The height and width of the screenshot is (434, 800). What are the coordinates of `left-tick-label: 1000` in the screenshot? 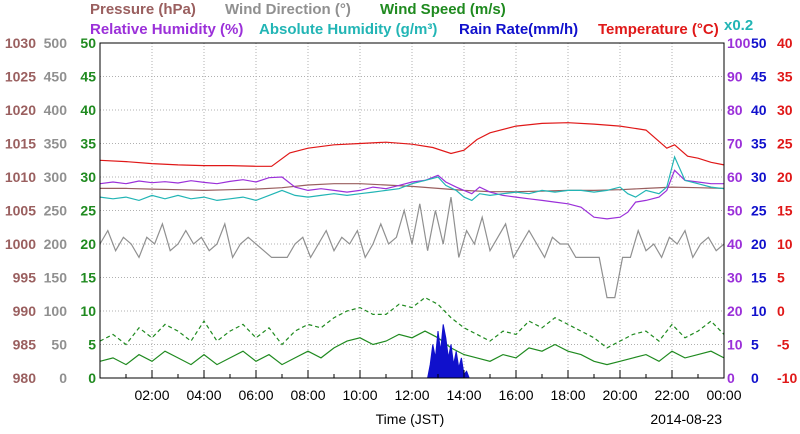 It's located at (20, 244).